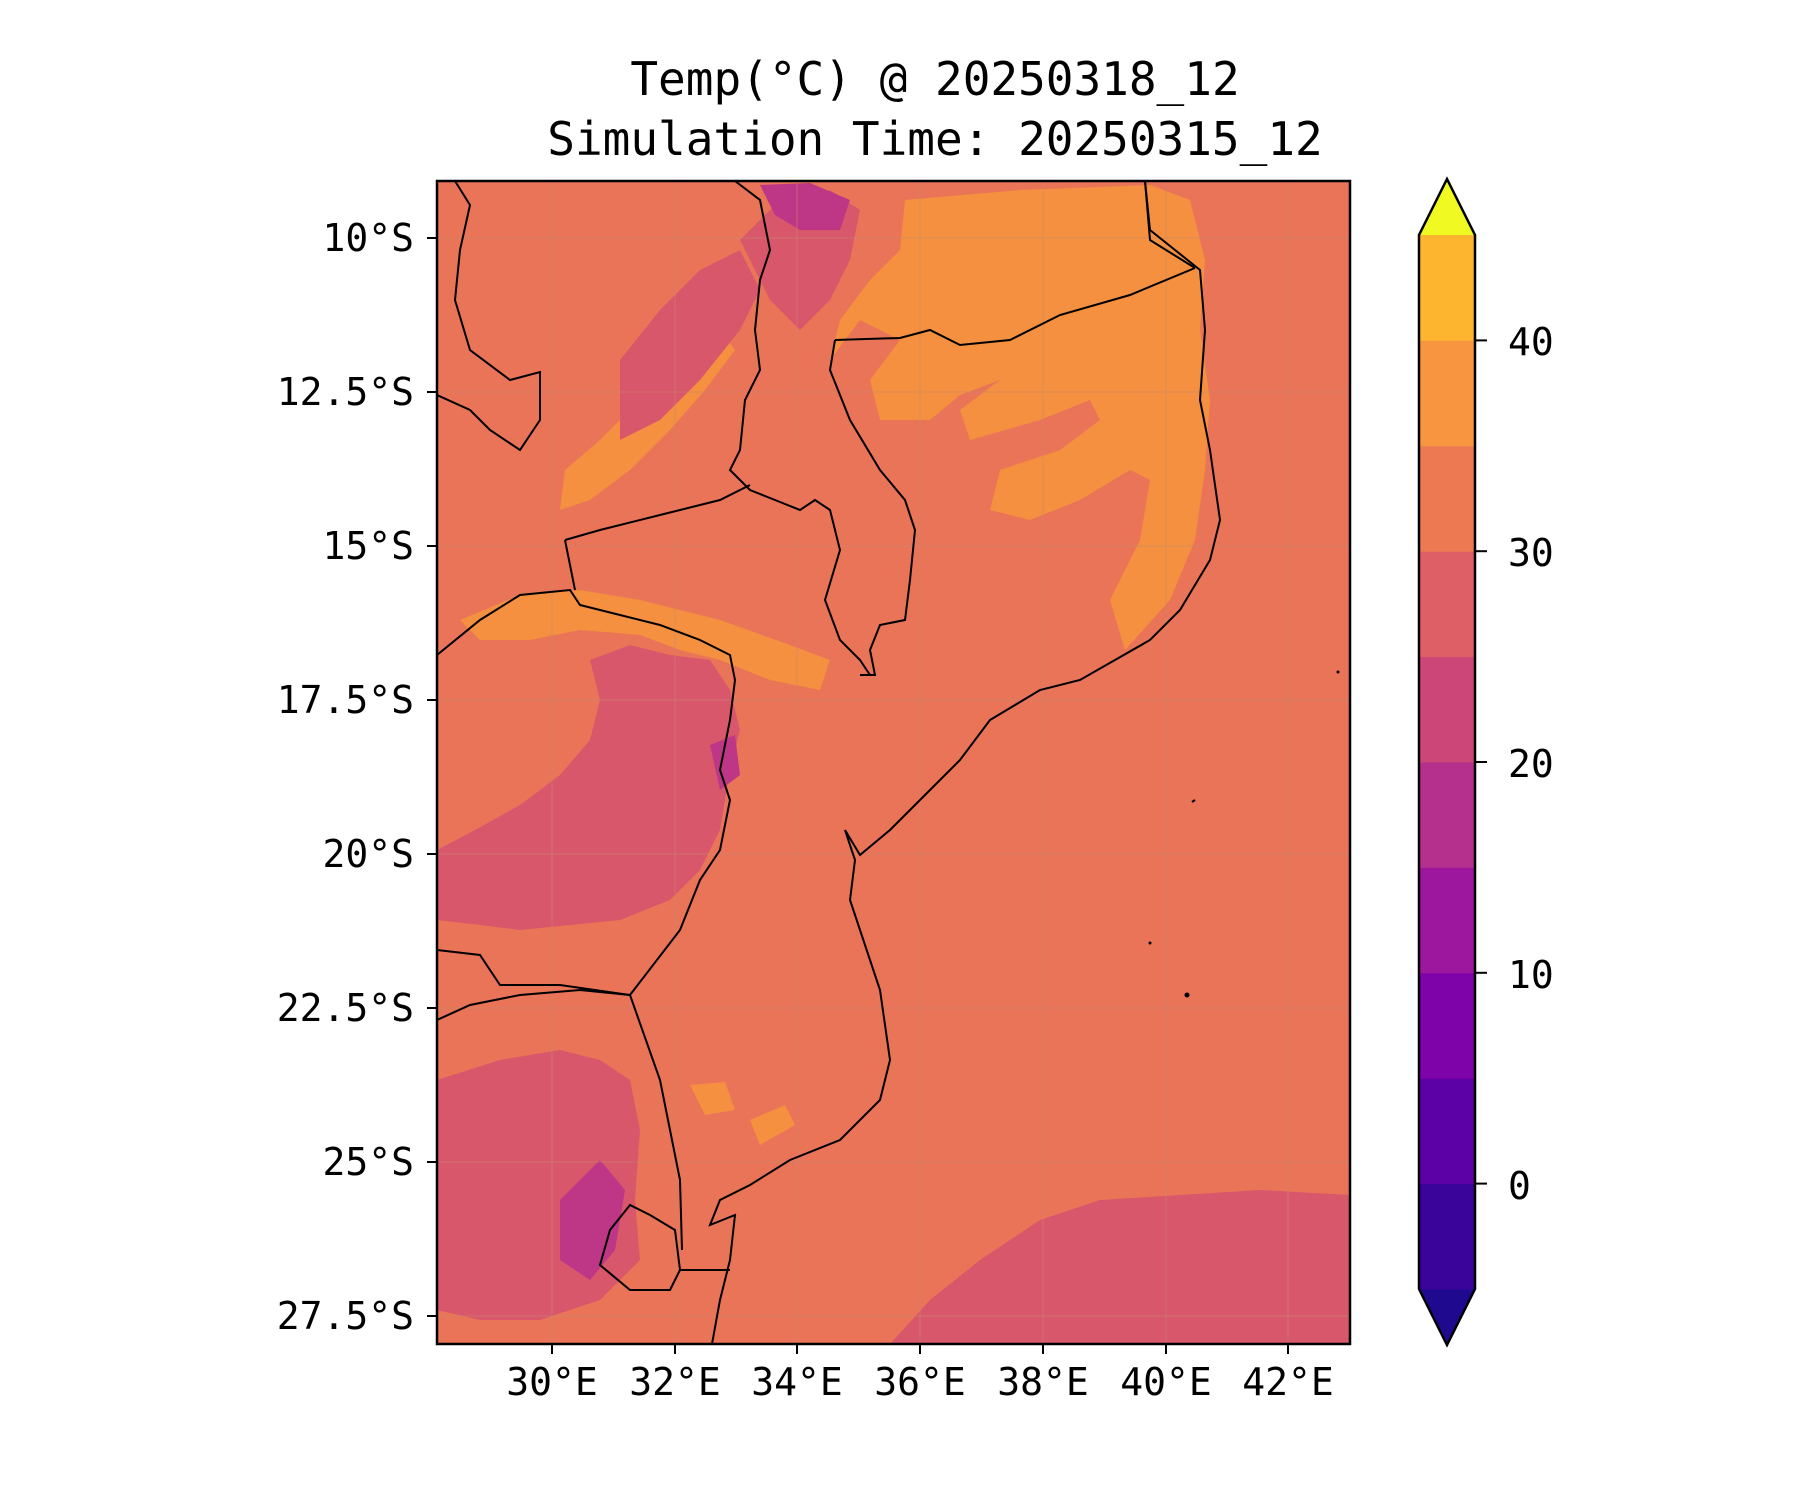  Describe the element at coordinates (772, 1125) in the screenshot. I see `temp-region-30-35-patch2` at that location.